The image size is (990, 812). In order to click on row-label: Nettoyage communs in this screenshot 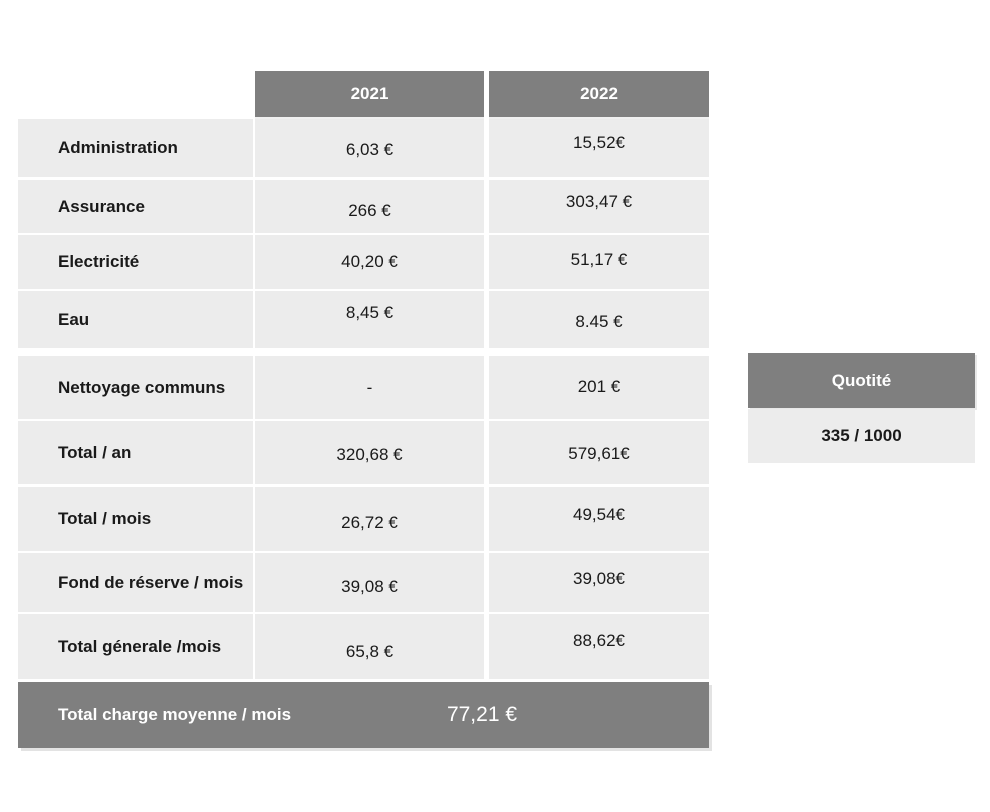, I will do `click(135, 387)`.